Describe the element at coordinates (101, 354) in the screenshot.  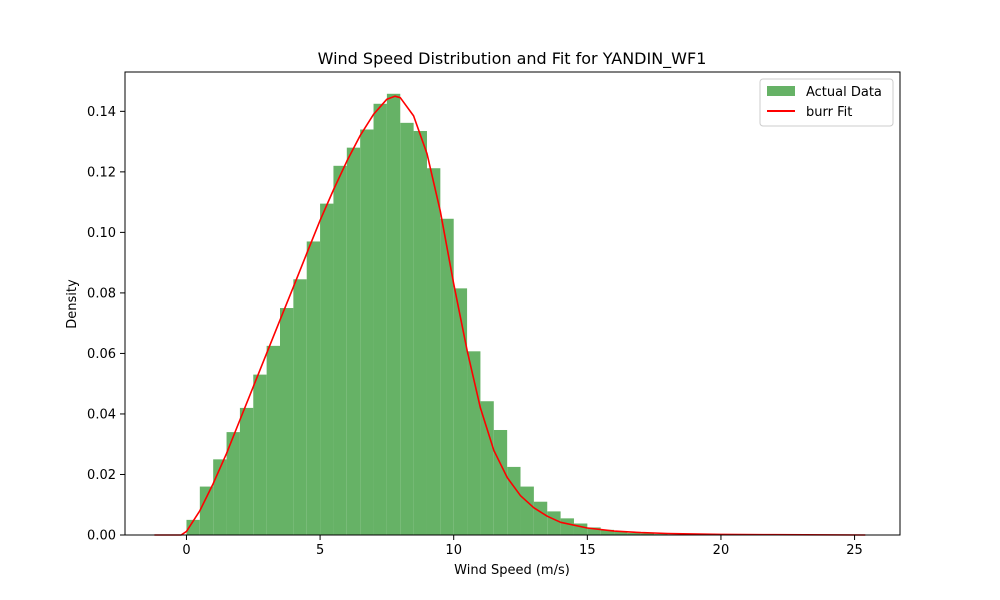
I see `y-tick-label: 0.06` at that location.